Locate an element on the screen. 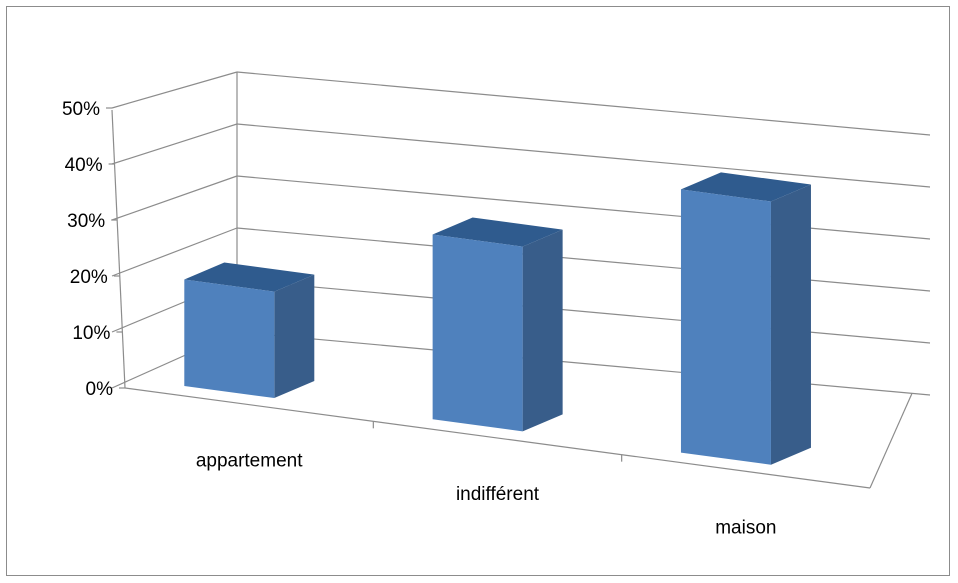 This screenshot has height=583, width=958. y-tick-label: 30% is located at coordinates (86, 221).